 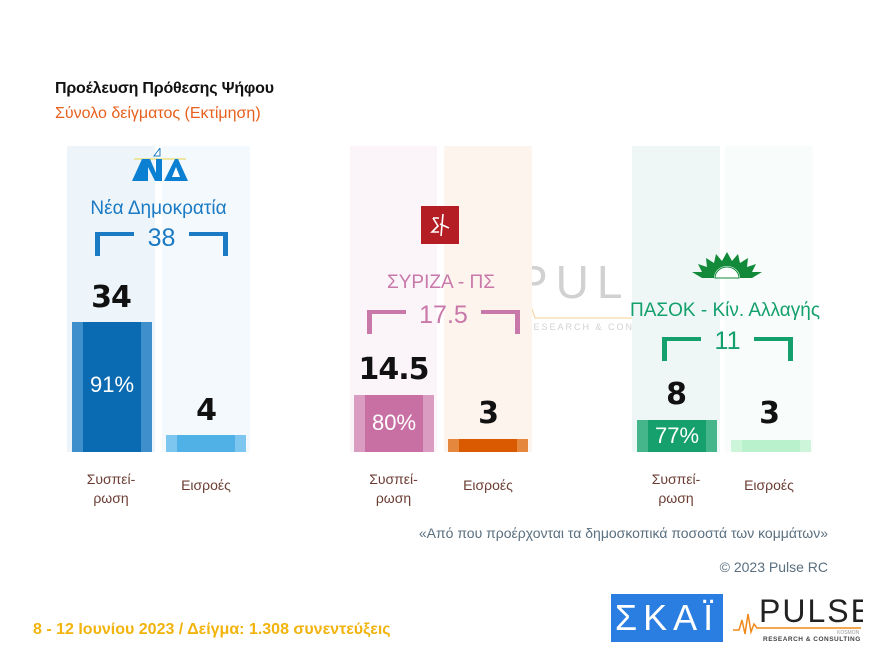 What do you see at coordinates (727, 265) in the screenshot?
I see `pasok-sun-logo-icon` at bounding box center [727, 265].